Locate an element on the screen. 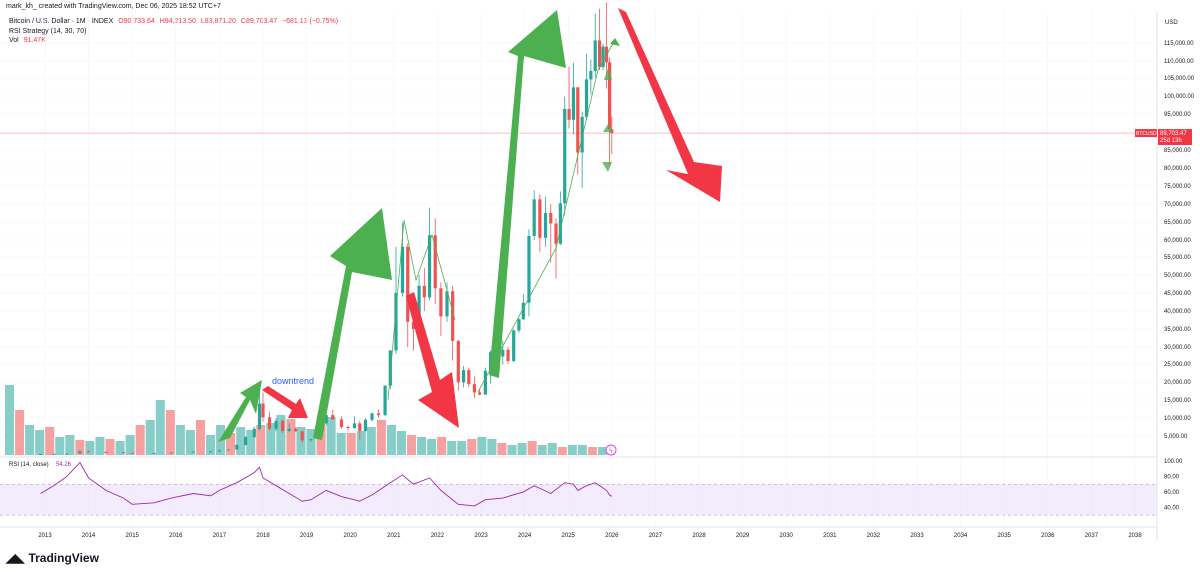  alert-badge is located at coordinates (611, 450).